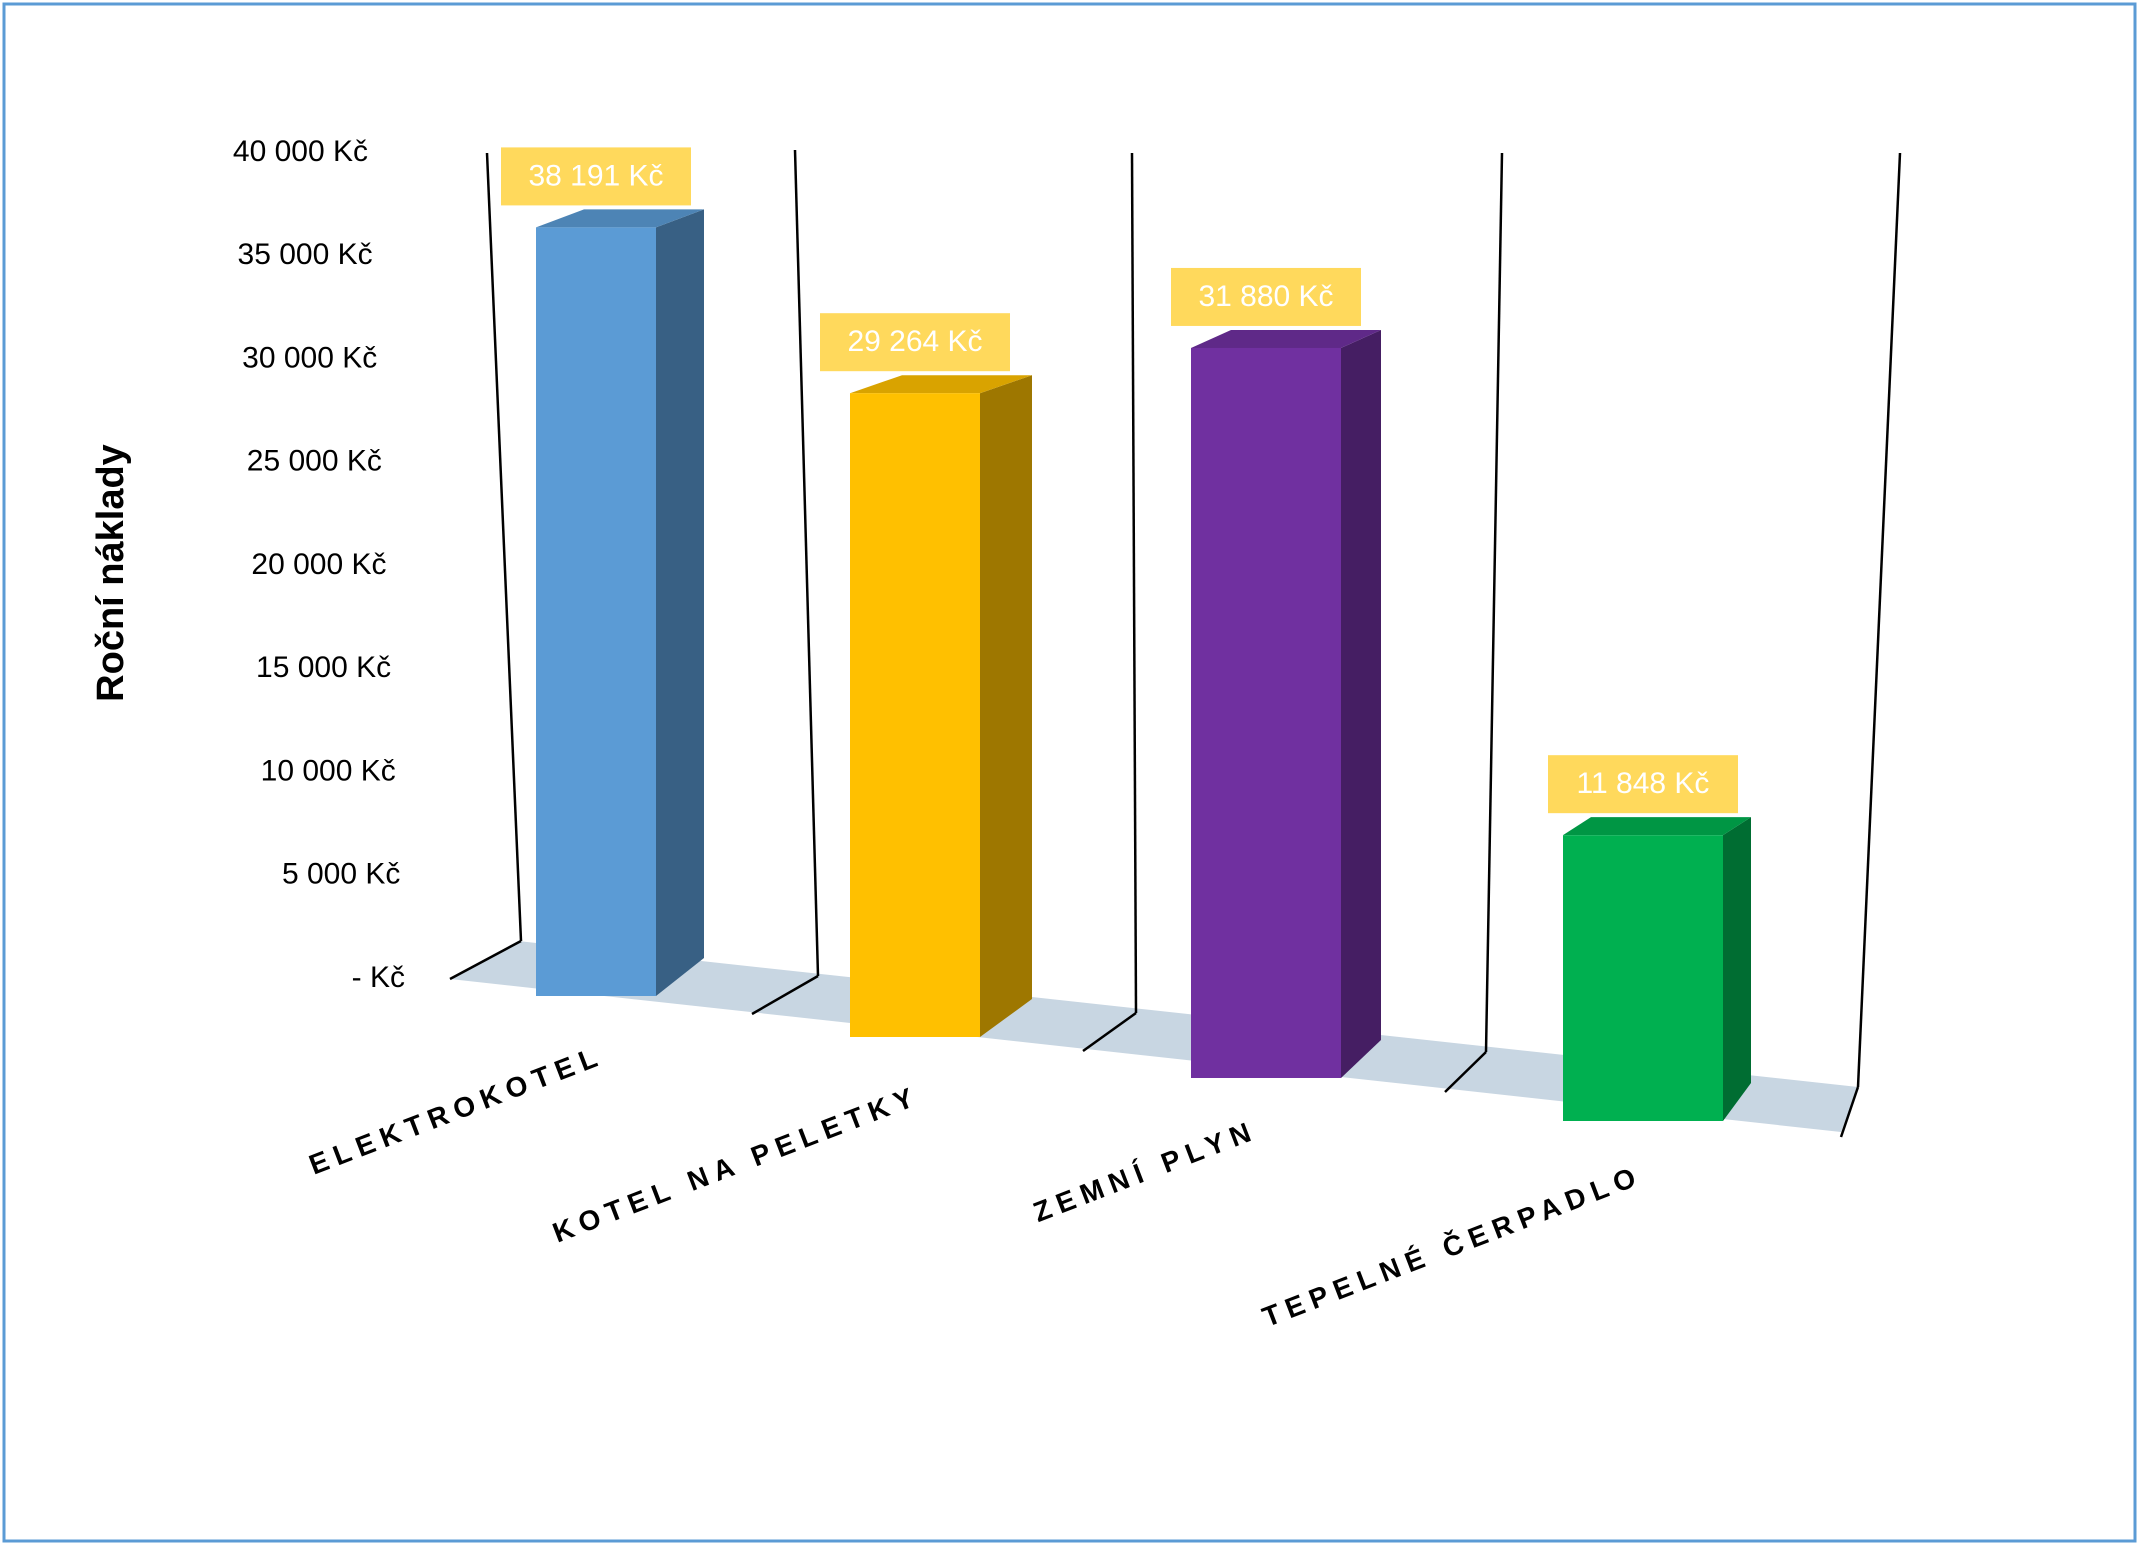 The width and height of the screenshot is (2139, 1550). I want to click on y-tick-label: 40 000 Kč, so click(300, 151).